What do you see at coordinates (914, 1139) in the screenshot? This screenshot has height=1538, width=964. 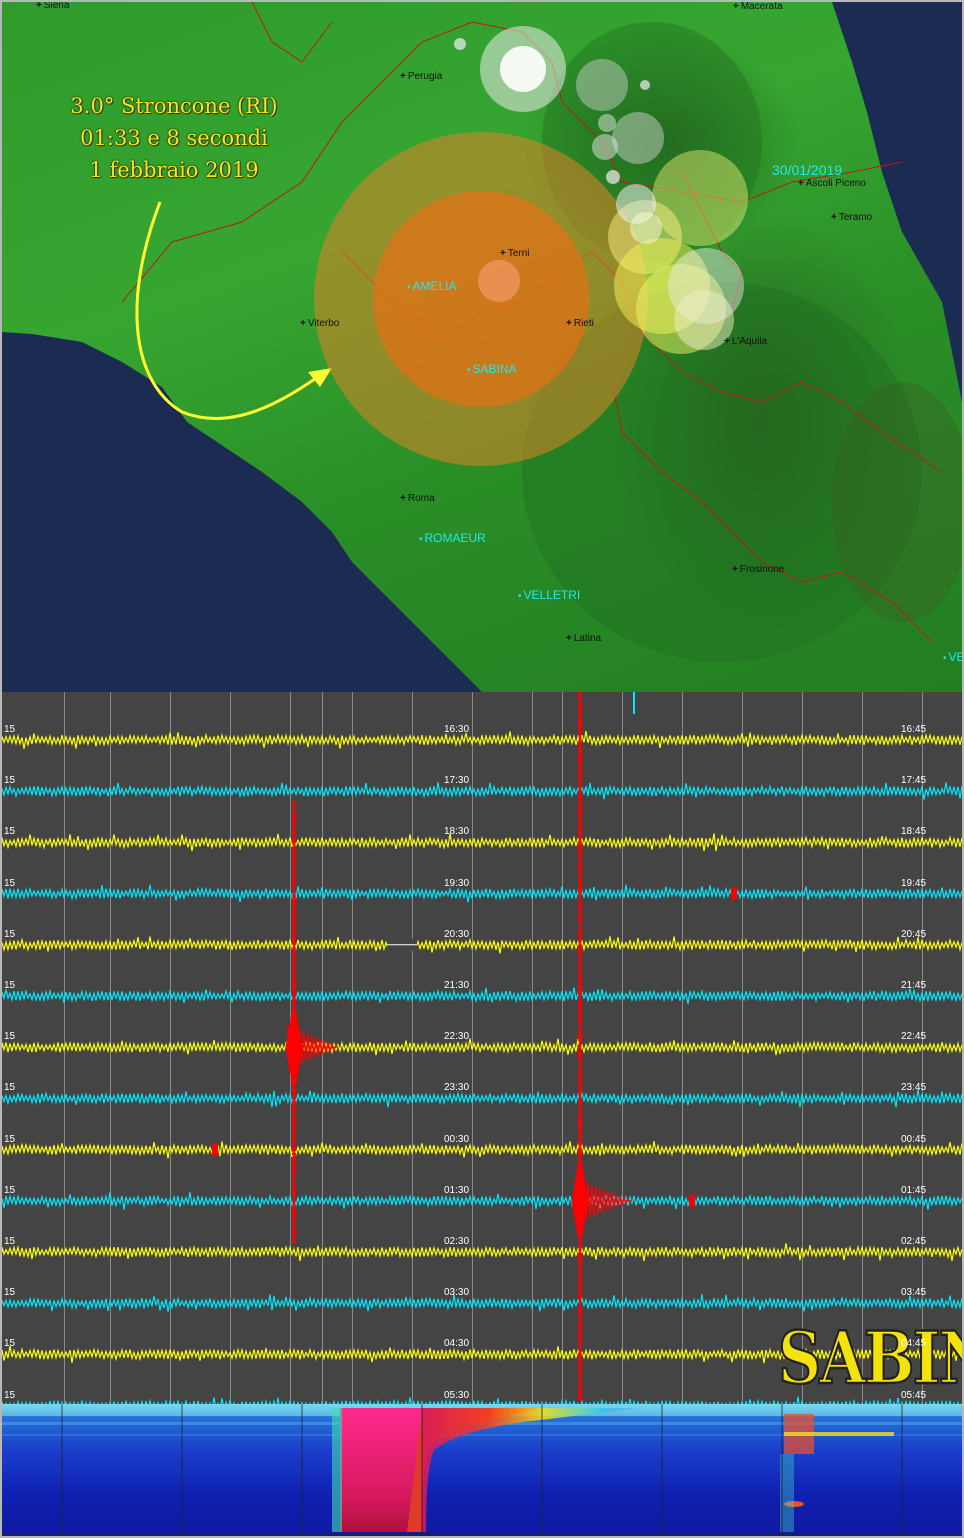 I see `row-time-label-right: 00:45` at bounding box center [914, 1139].